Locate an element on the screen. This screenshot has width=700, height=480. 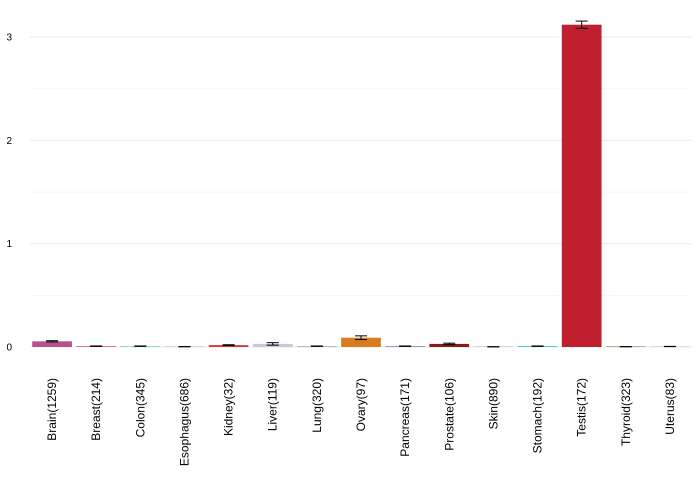
x-tick-label: Uterus(83) is located at coordinates (670, 406).